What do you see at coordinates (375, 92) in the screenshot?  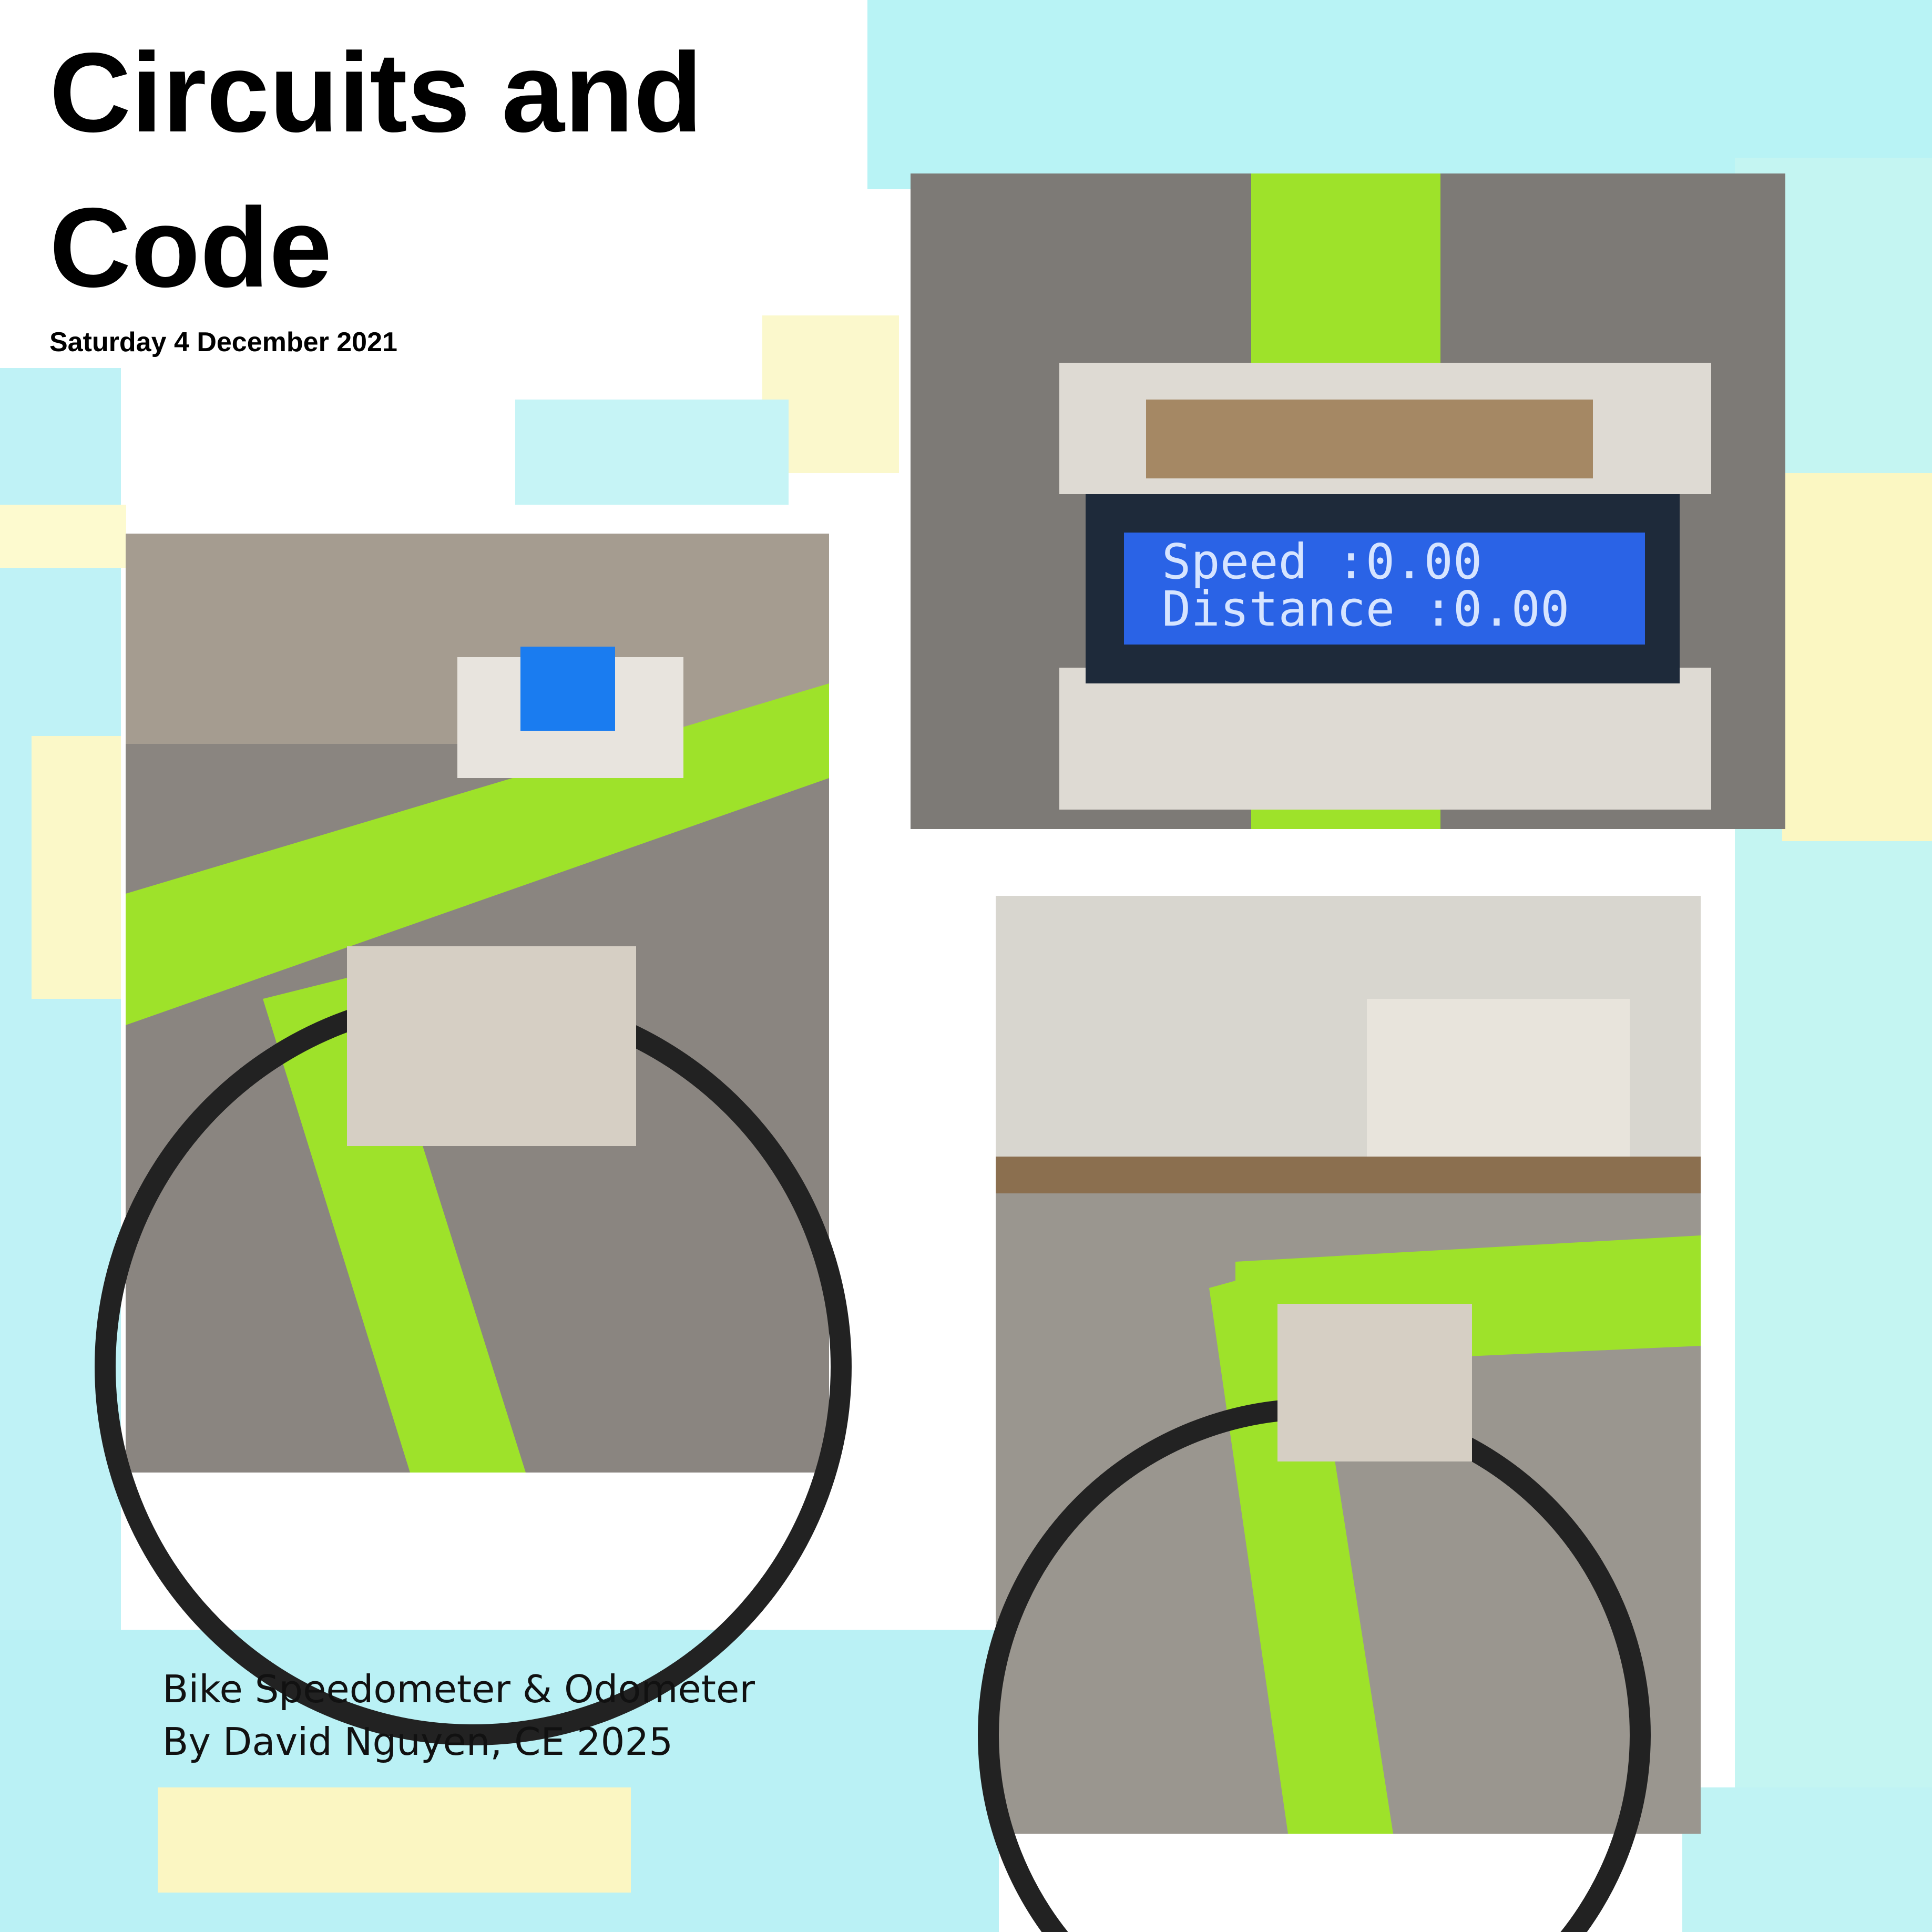 I see `title-line: Circuits and` at bounding box center [375, 92].